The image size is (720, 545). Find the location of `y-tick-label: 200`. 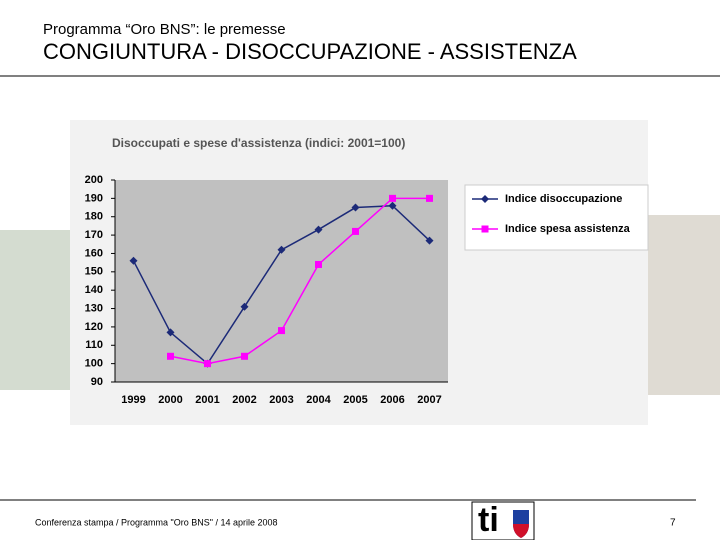

y-tick-label: 200 is located at coordinates (94, 180).